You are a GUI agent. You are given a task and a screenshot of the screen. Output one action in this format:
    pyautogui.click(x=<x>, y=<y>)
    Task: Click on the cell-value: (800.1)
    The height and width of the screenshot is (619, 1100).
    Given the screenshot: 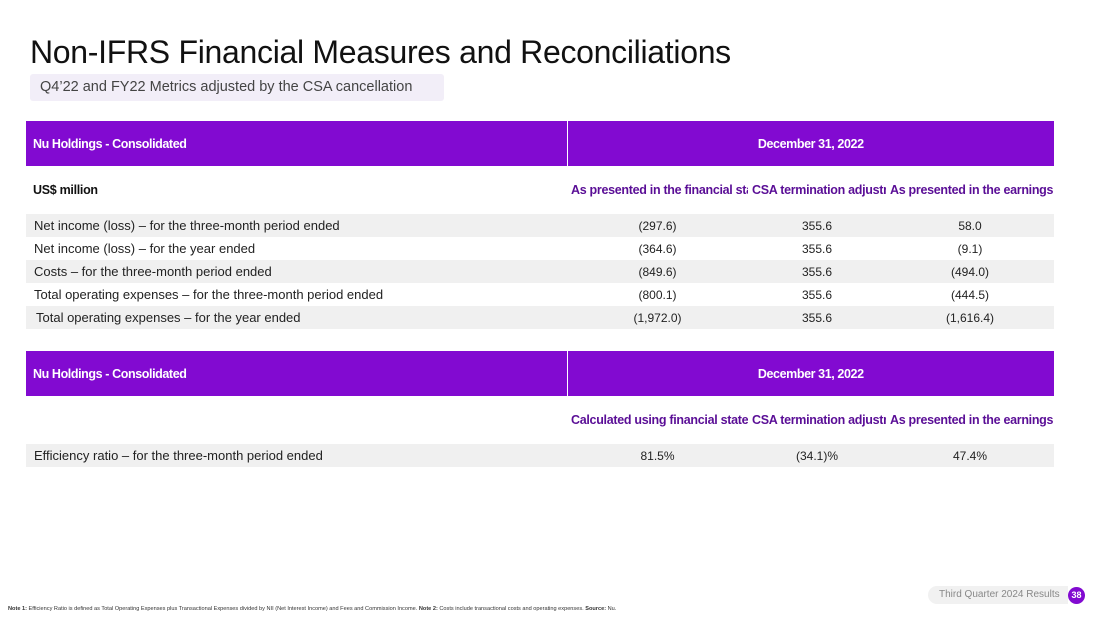 What is the action you would take?
    pyautogui.click(x=657, y=294)
    